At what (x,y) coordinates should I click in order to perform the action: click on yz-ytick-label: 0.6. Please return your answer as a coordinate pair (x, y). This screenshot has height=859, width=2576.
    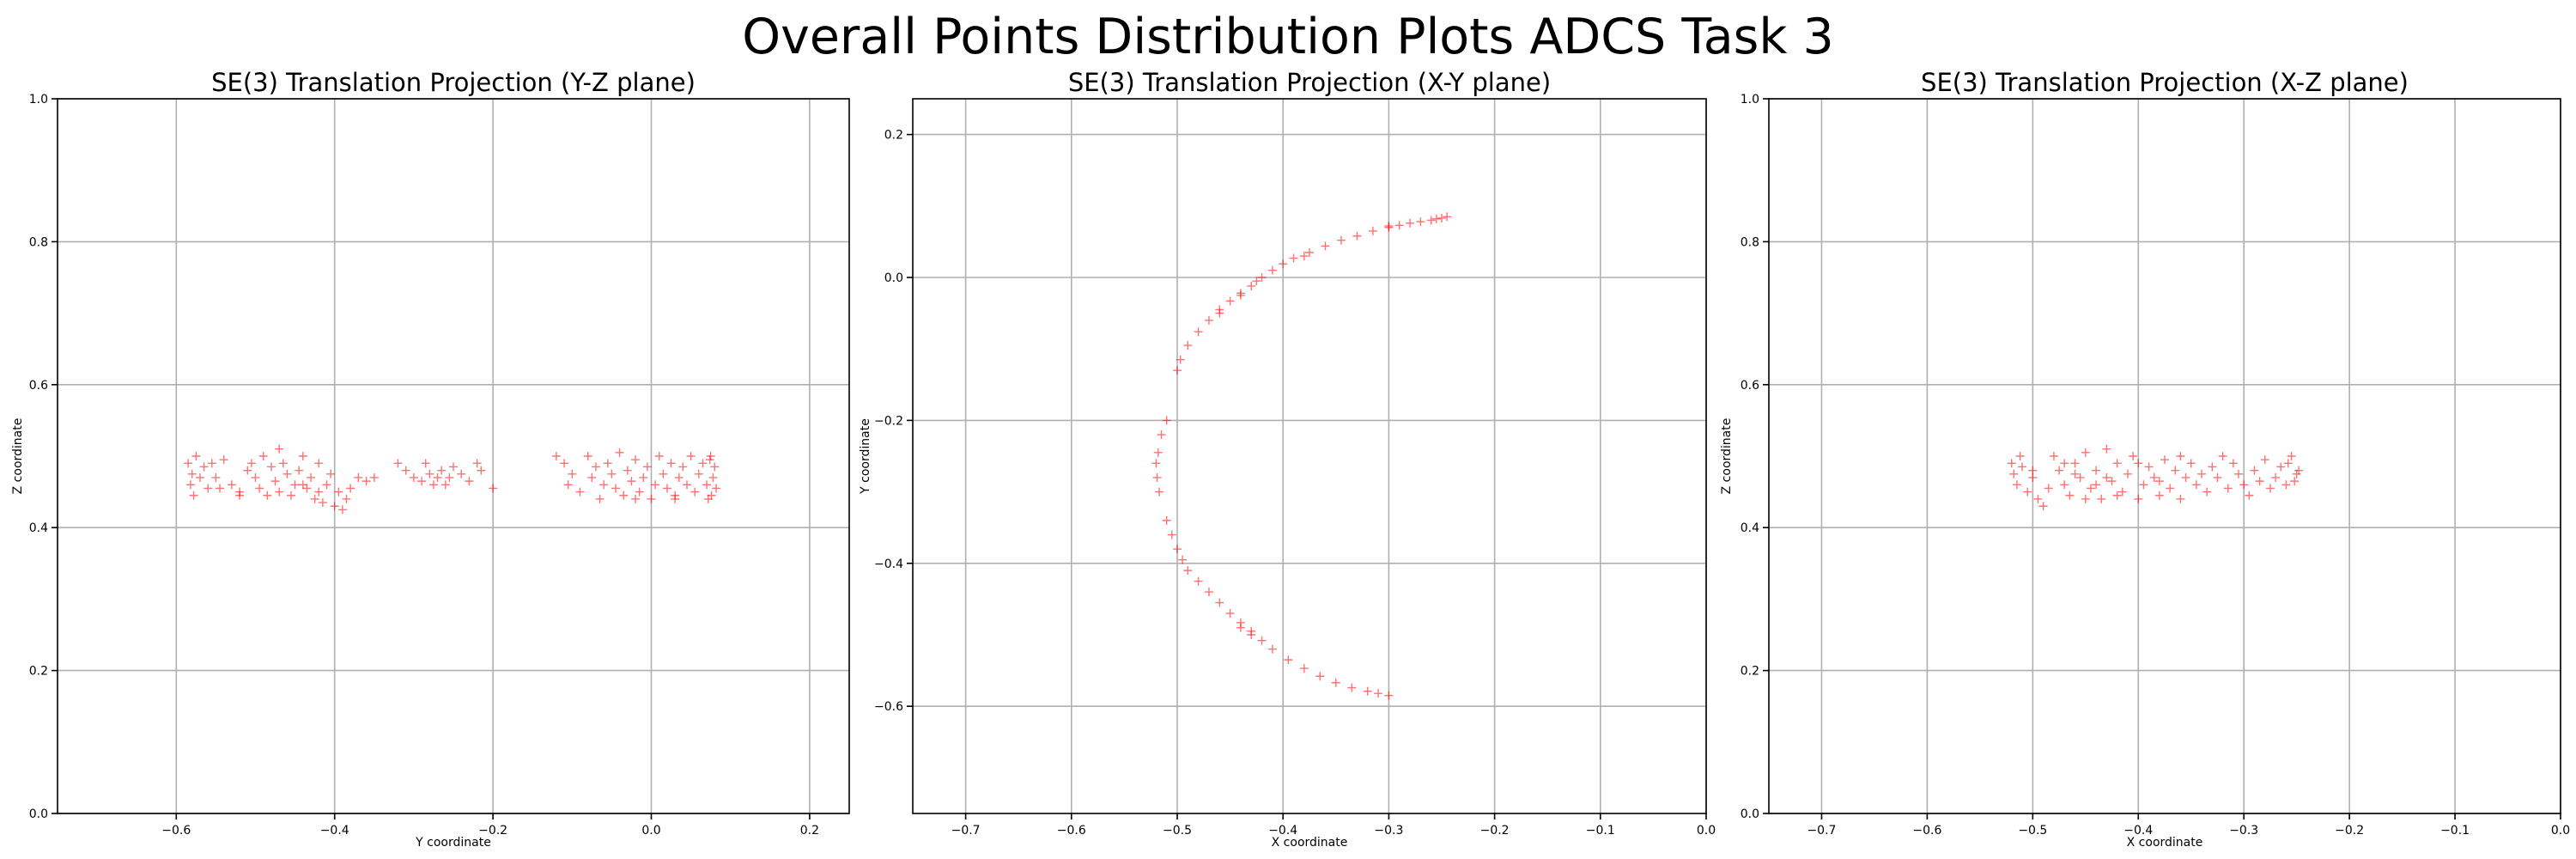
    Looking at the image, I should click on (38, 386).